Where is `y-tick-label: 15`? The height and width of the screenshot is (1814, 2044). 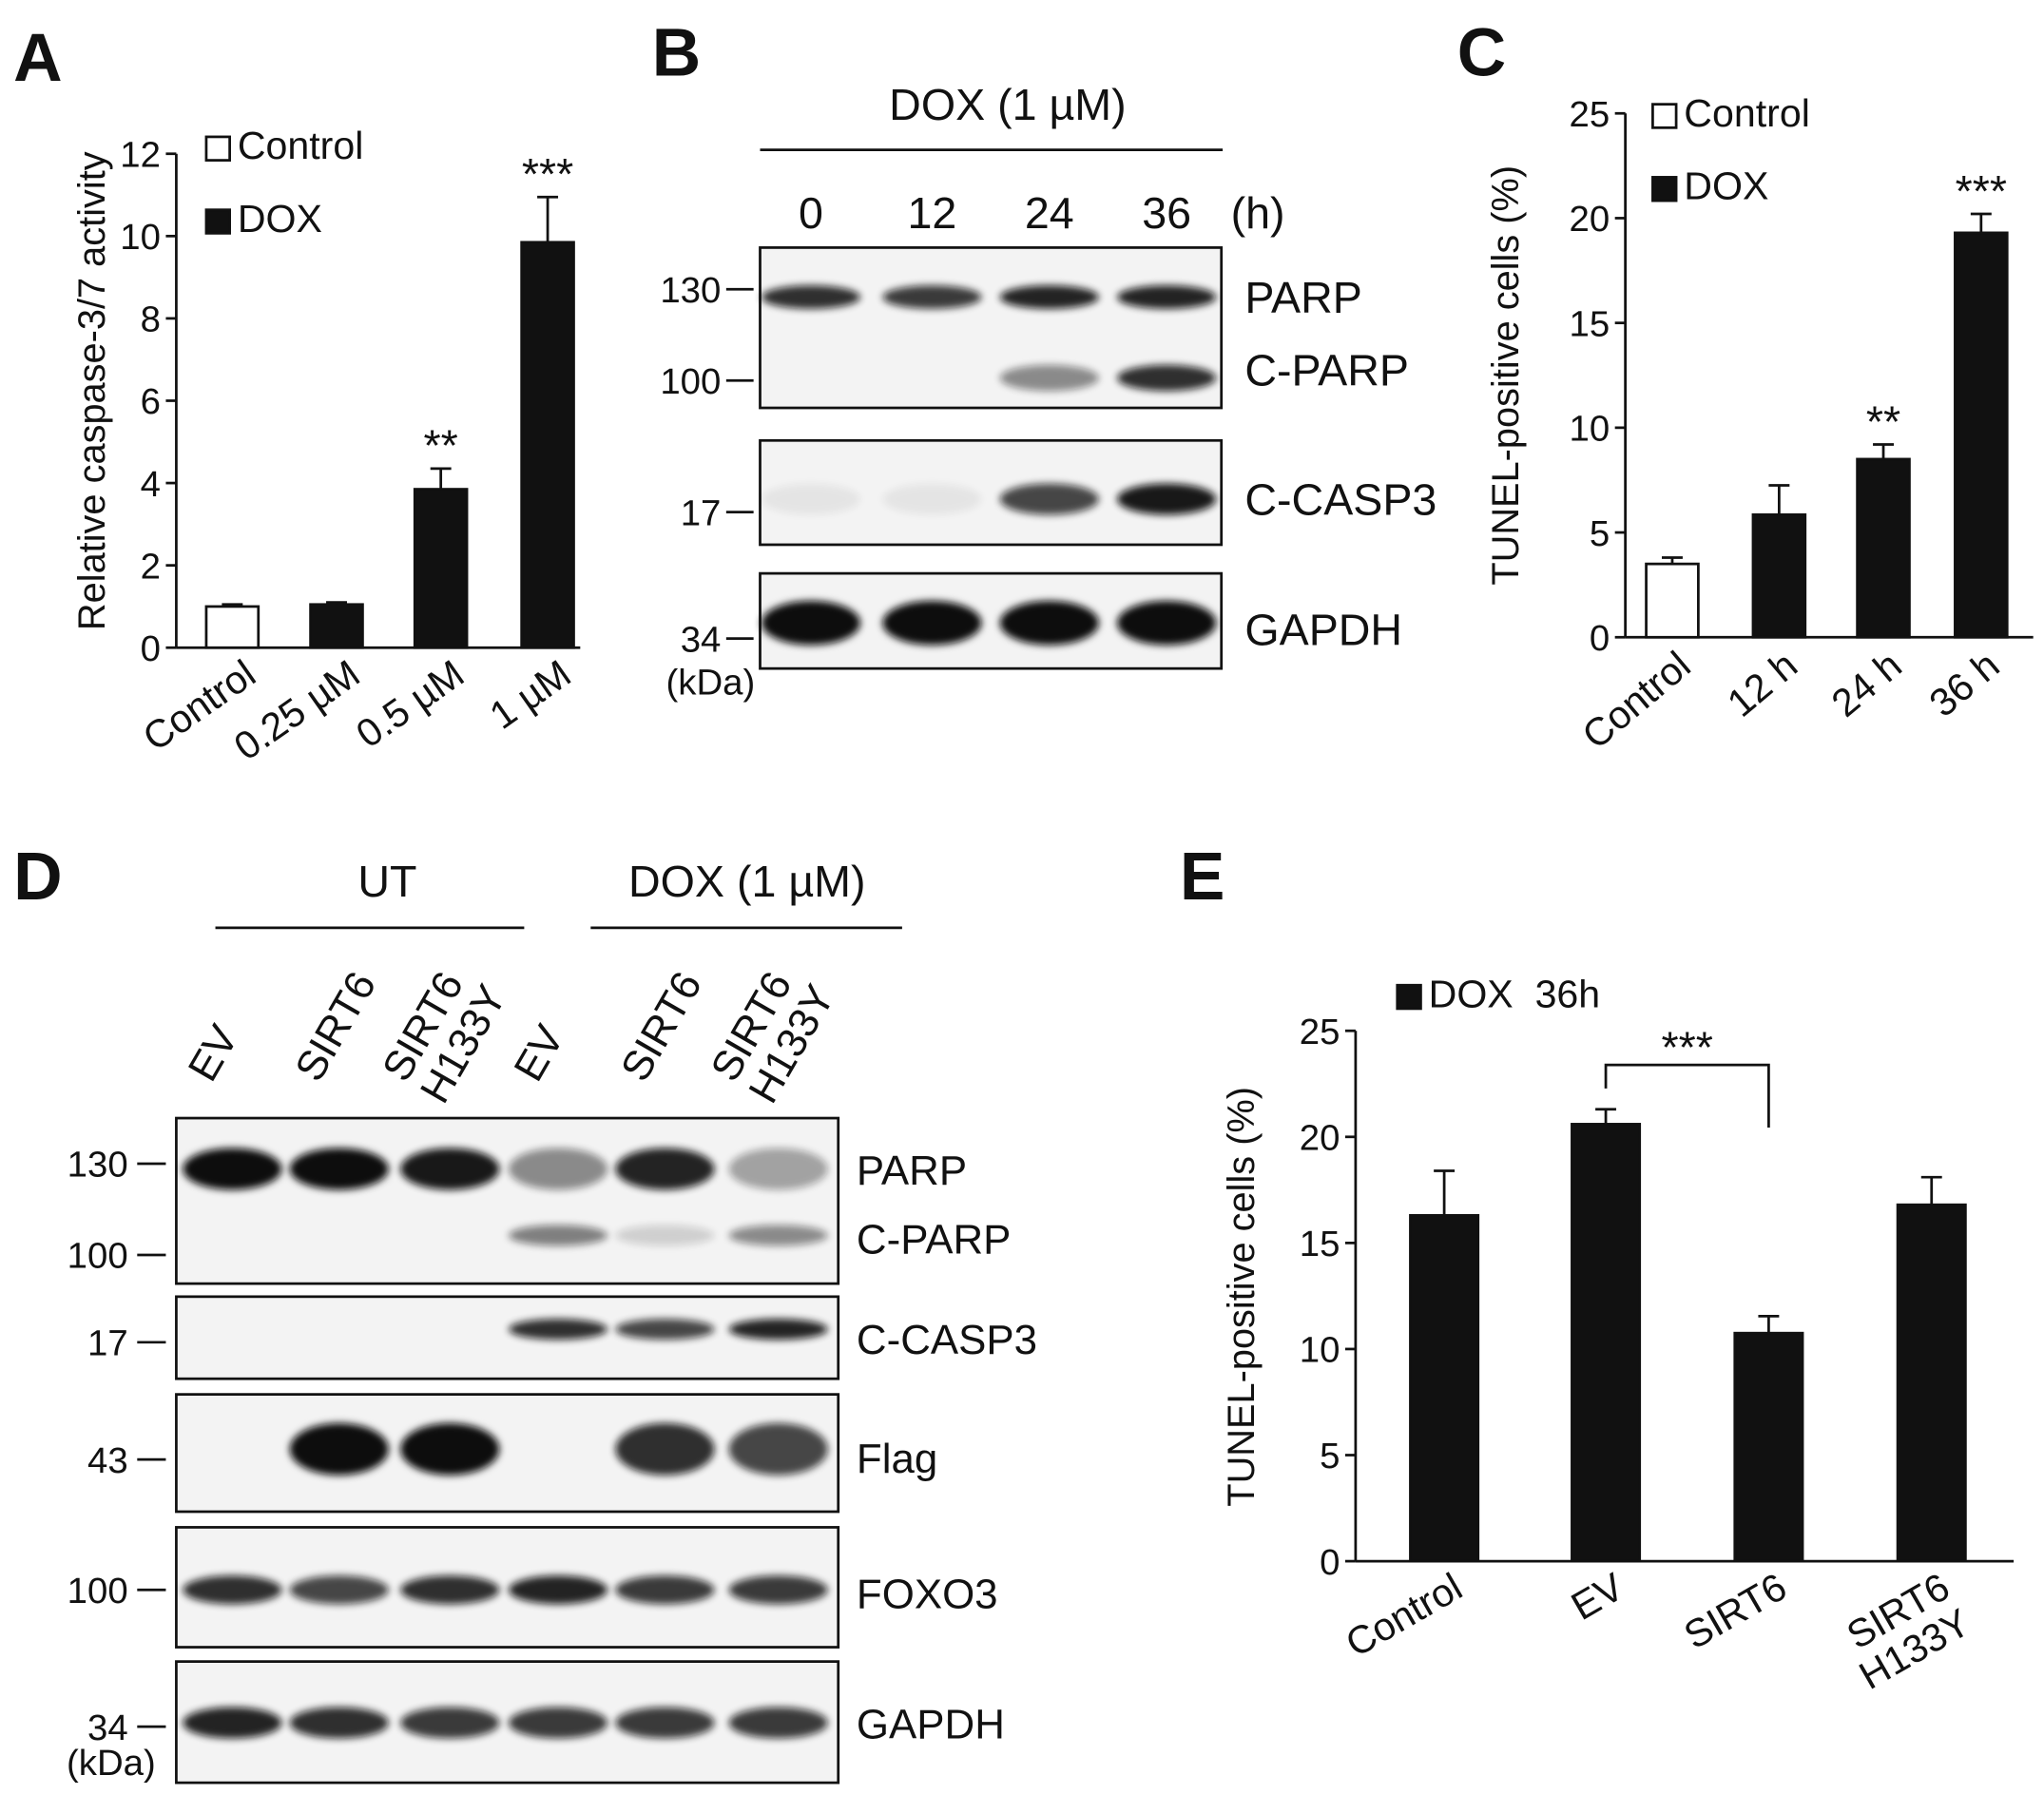 y-tick-label: 15 is located at coordinates (1320, 1244).